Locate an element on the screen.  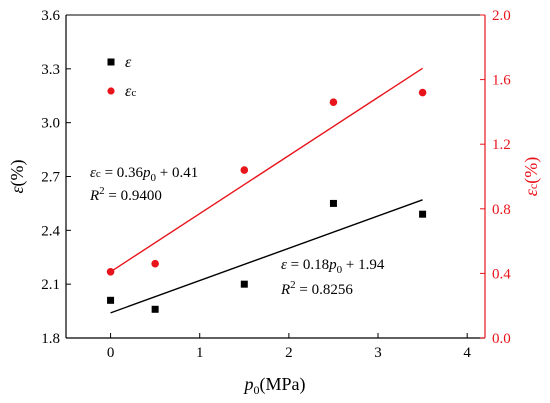
right-y-tick-label: 0.4 is located at coordinates (501, 274).